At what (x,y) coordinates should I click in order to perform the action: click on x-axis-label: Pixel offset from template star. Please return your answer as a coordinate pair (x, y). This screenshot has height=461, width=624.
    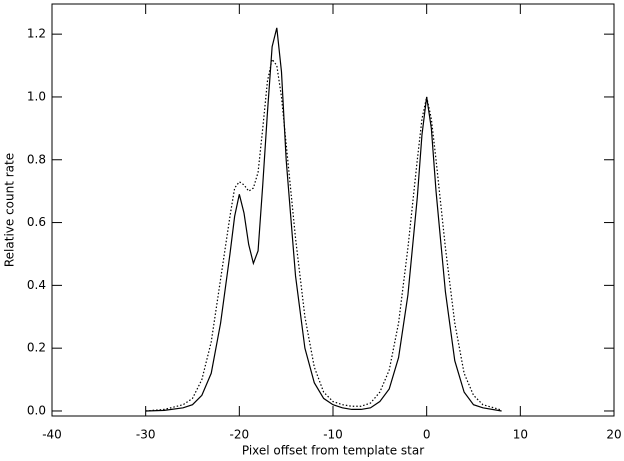
    Looking at the image, I should click on (333, 451).